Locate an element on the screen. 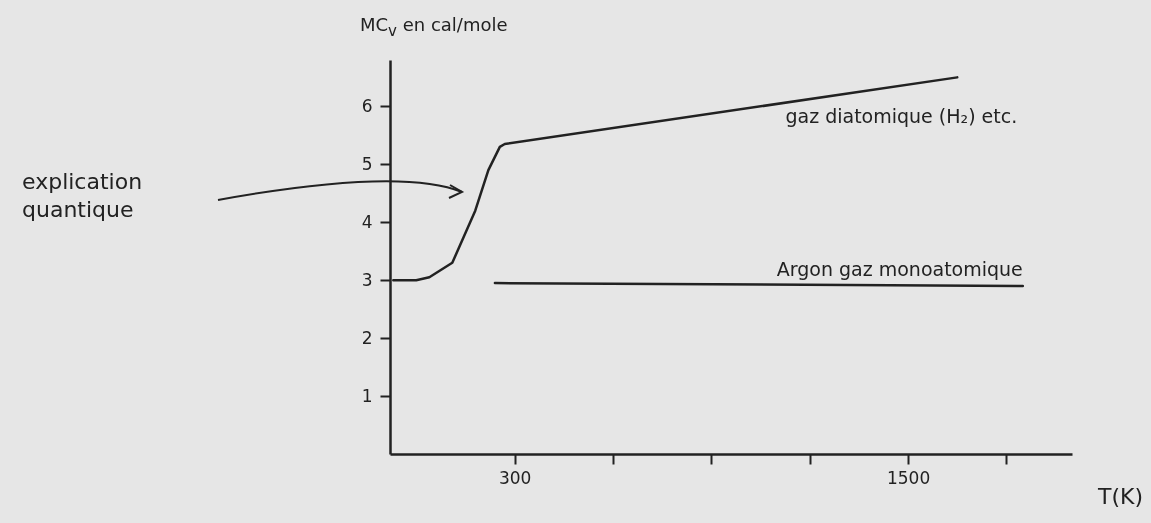 The height and width of the screenshot is (523, 1151). y-tick-label: 3 is located at coordinates (367, 279).